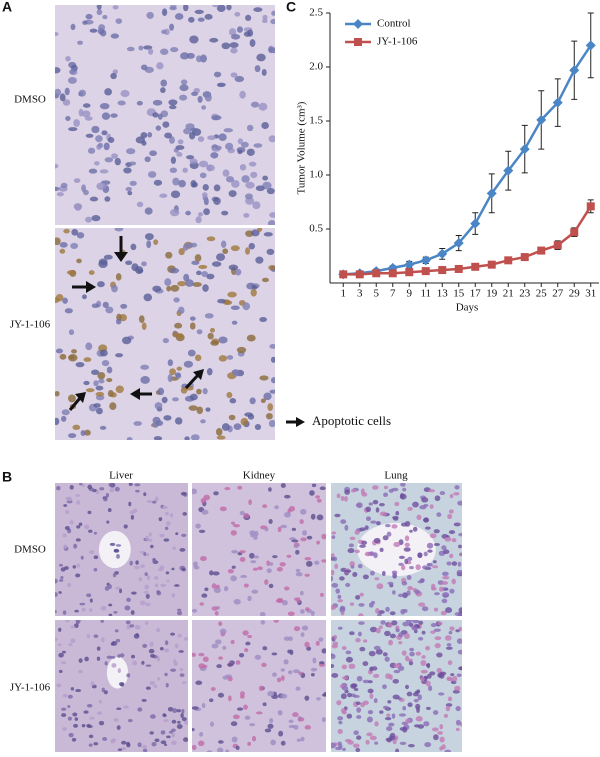 This screenshot has height=757, width=600. What do you see at coordinates (443, 294) in the screenshot?
I see `x-tick-label: 13` at bounding box center [443, 294].